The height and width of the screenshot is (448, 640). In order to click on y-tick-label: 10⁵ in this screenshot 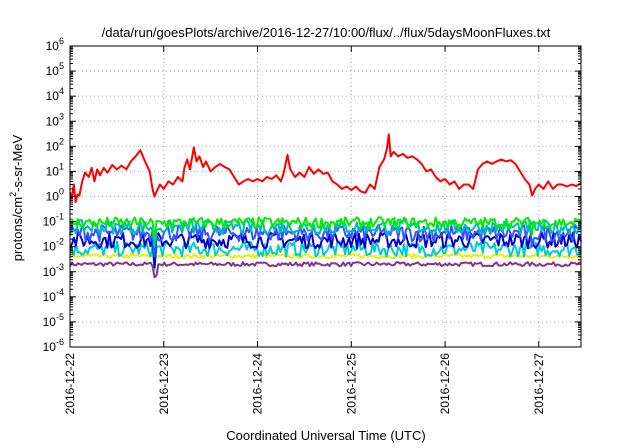, I will do `click(55, 69)`.